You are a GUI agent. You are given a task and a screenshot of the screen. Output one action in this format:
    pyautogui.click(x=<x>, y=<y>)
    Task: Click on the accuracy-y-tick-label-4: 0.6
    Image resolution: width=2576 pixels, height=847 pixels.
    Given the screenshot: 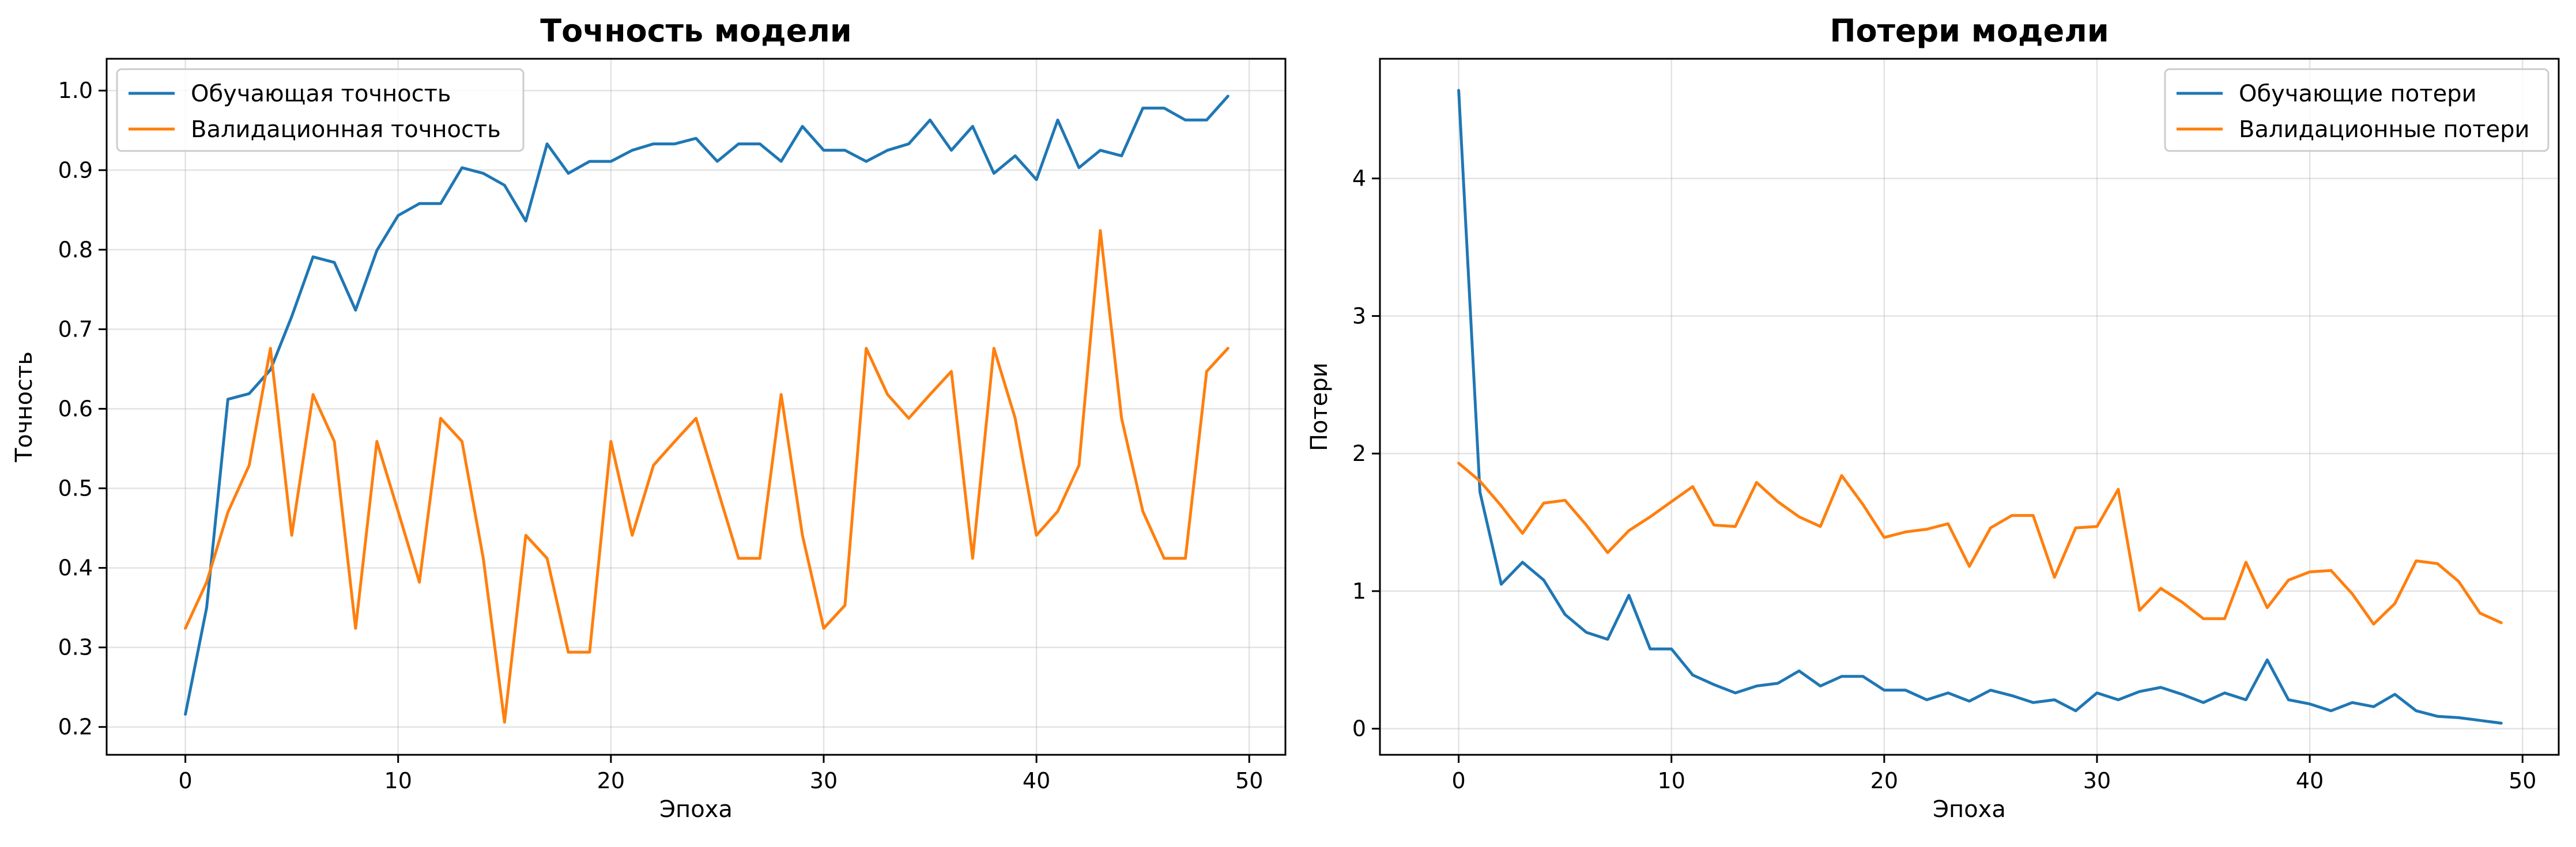 What is the action you would take?
    pyautogui.click(x=75, y=408)
    